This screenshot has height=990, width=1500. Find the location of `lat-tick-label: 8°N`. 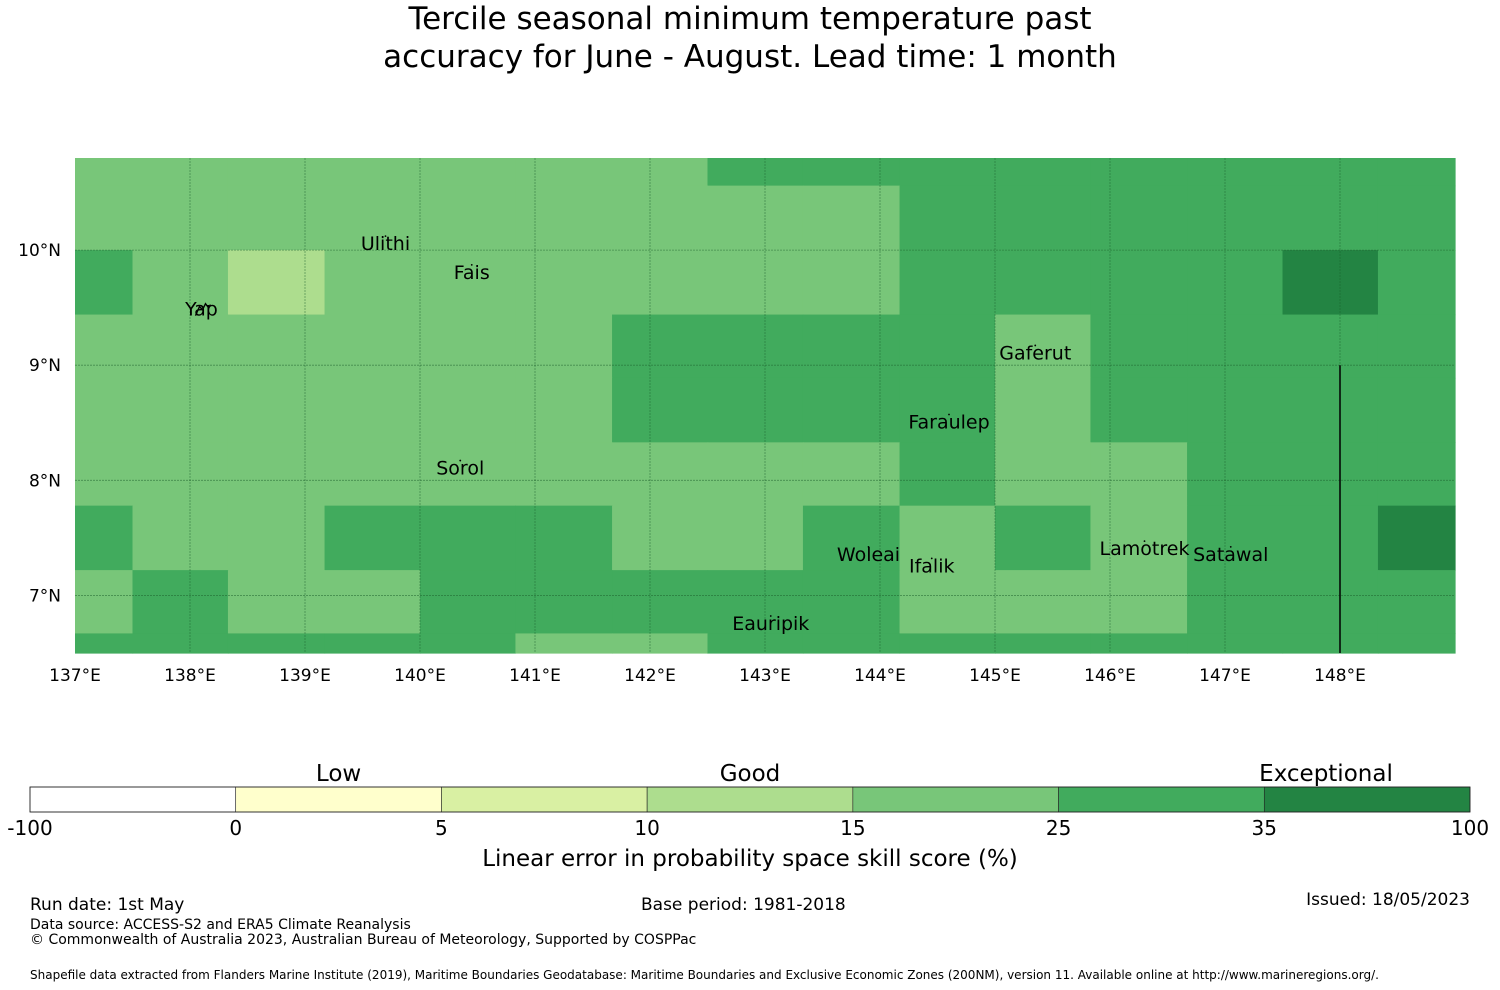

lat-tick-label: 8°N is located at coordinates (45, 481).